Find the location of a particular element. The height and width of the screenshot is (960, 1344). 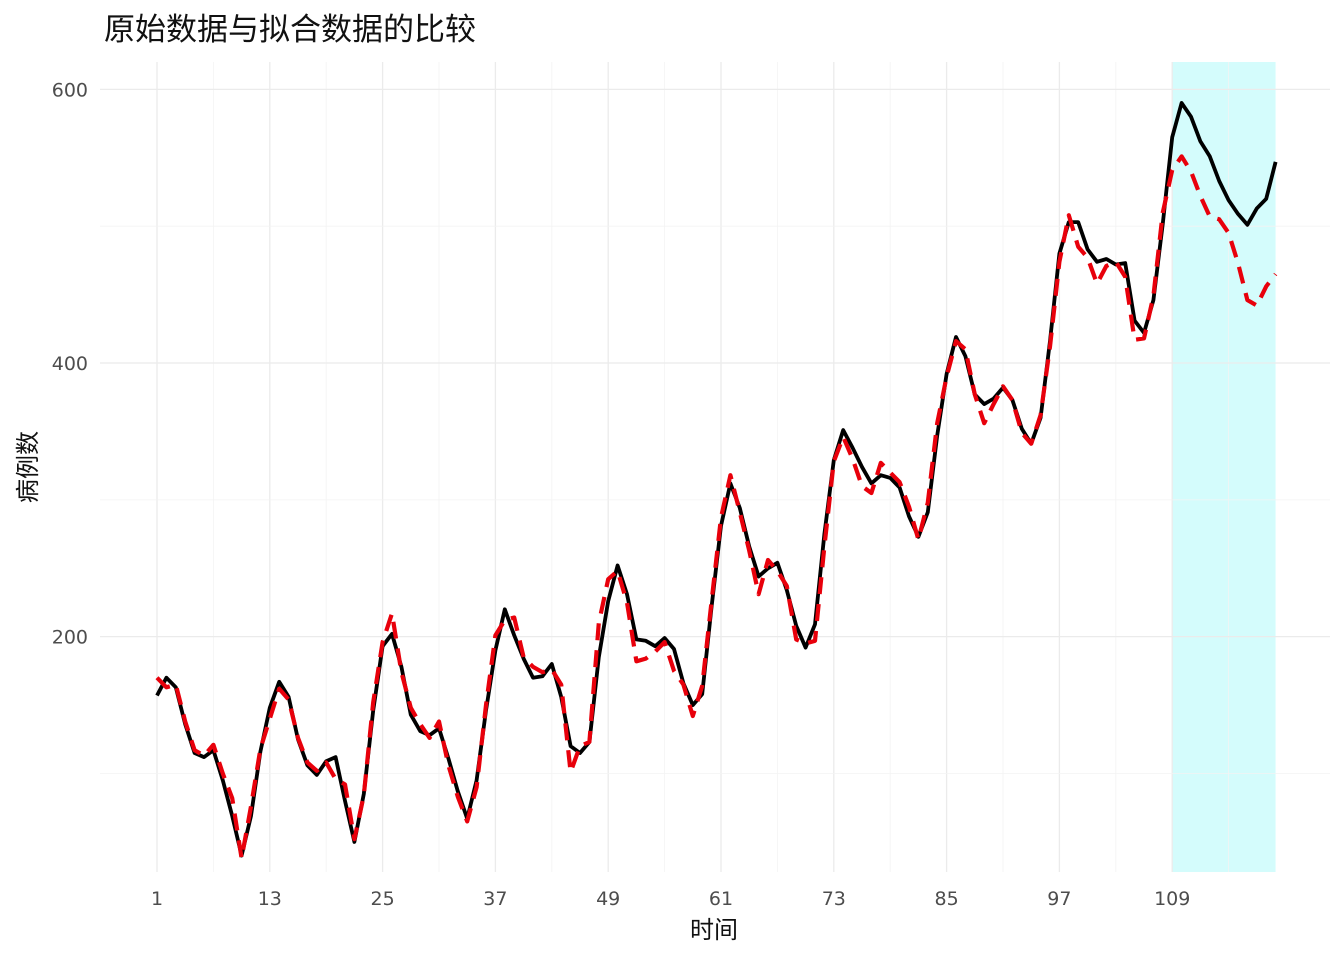

highlight-band is located at coordinates (1224, 467).